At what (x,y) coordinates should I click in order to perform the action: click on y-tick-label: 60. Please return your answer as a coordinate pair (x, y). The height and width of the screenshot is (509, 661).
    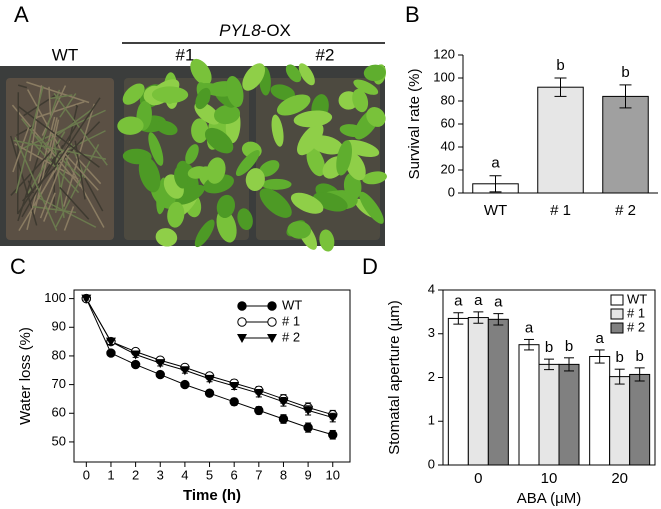
    Looking at the image, I should click on (59, 412).